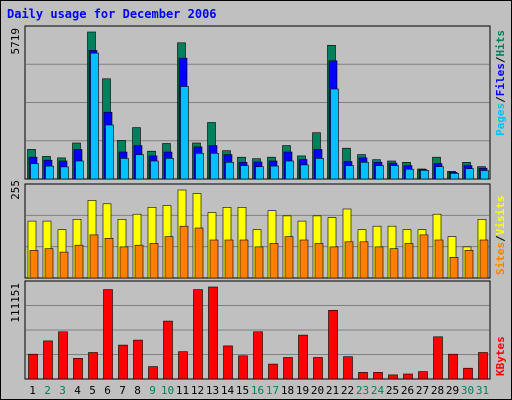 This screenshot has width=512, height=400. Describe the element at coordinates (212, 390) in the screenshot. I see `day-label-13: 13` at that location.